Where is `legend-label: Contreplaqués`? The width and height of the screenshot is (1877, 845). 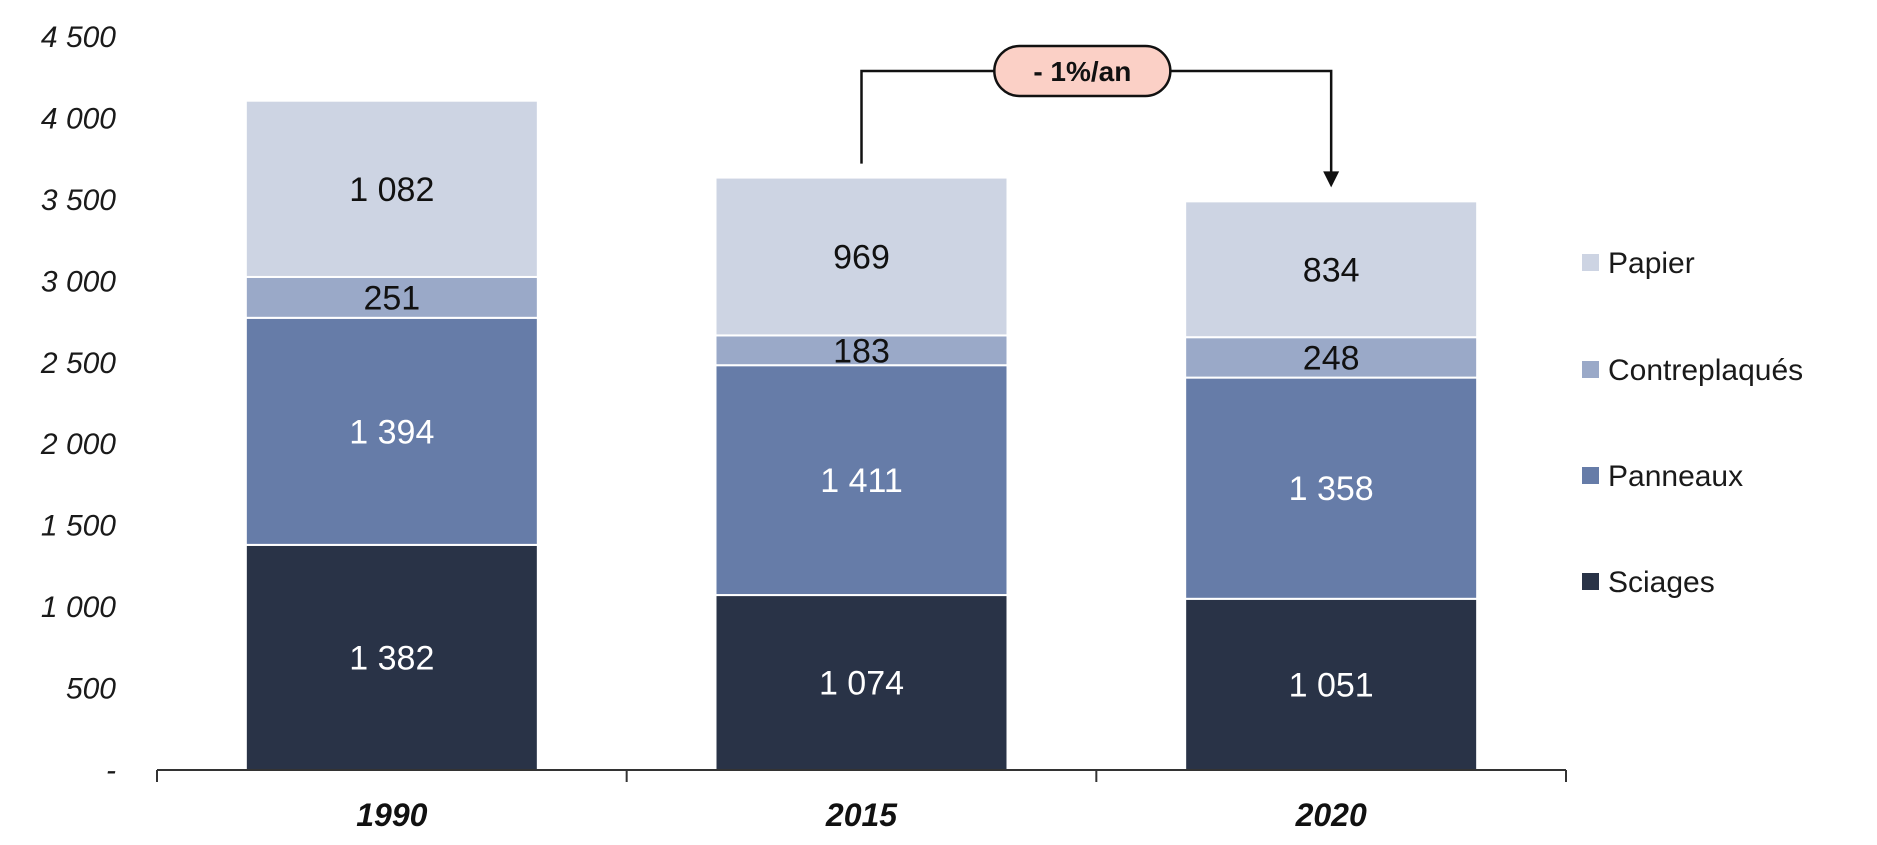 legend-label: Contreplaqués is located at coordinates (1705, 370).